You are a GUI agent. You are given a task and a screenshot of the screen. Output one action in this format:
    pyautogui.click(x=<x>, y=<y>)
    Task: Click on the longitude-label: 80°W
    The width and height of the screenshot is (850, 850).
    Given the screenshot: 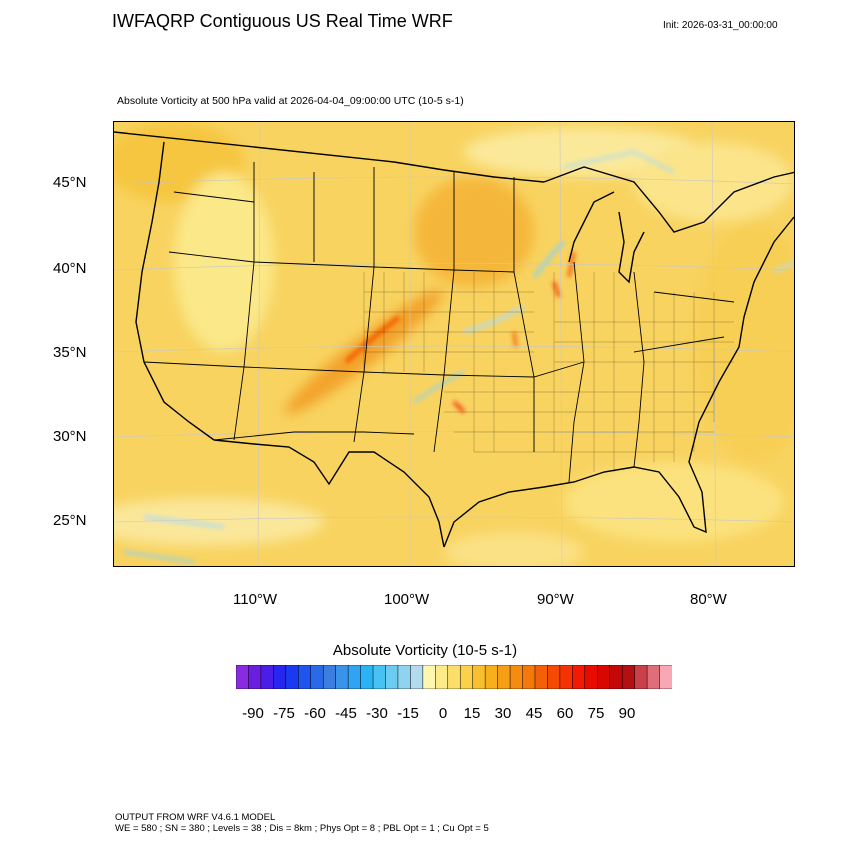 What is the action you would take?
    pyautogui.click(x=708, y=599)
    